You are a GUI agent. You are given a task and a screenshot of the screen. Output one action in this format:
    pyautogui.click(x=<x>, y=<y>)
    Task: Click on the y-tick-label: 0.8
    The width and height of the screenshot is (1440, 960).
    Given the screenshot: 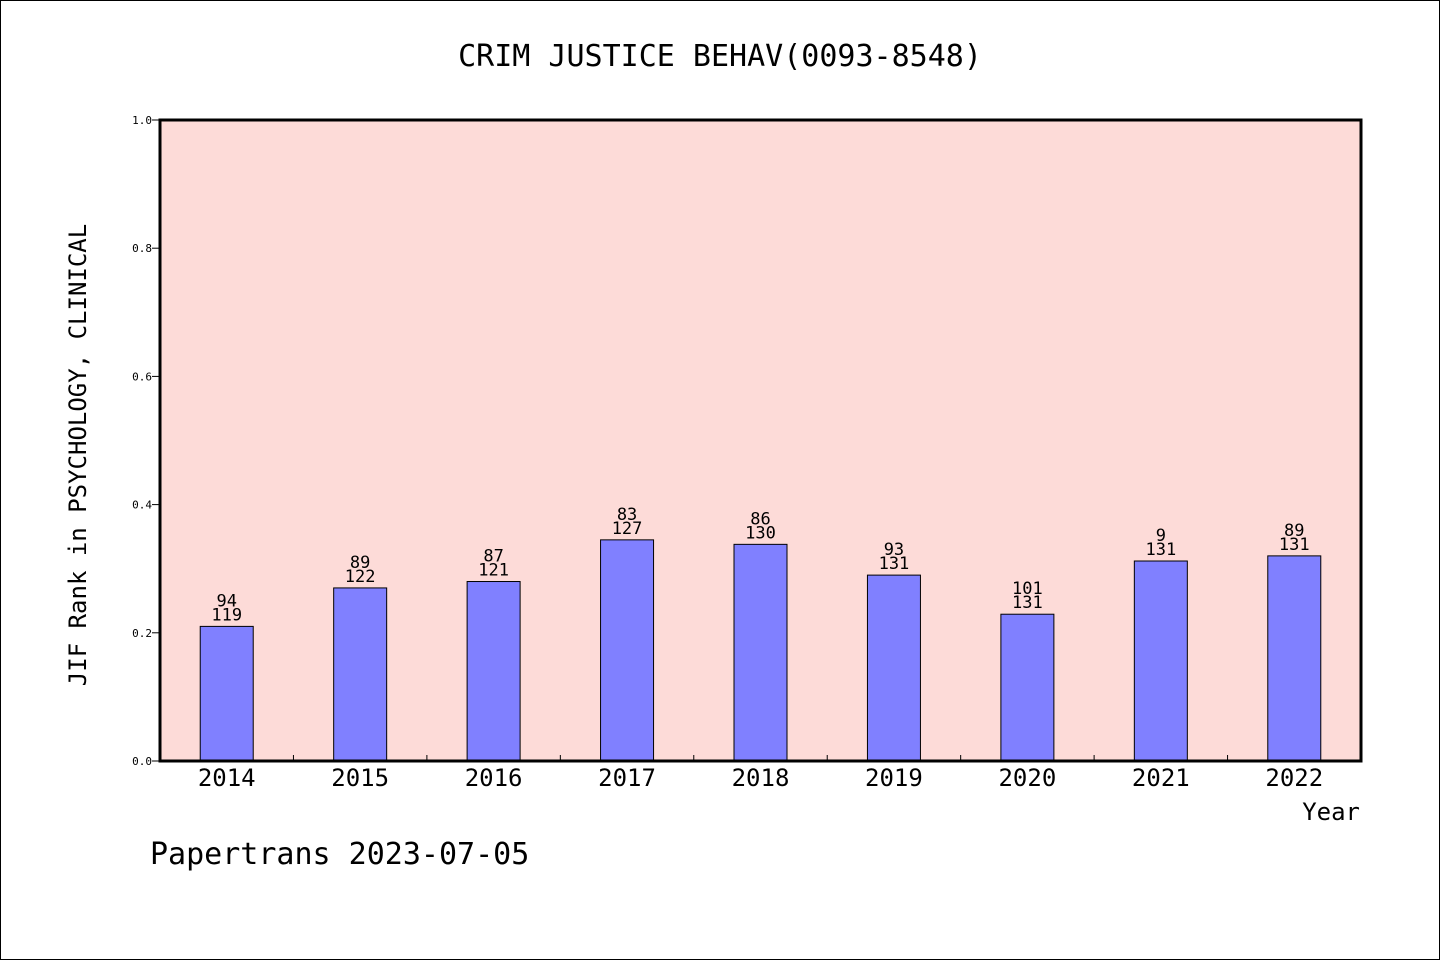 What is the action you would take?
    pyautogui.click(x=142, y=248)
    